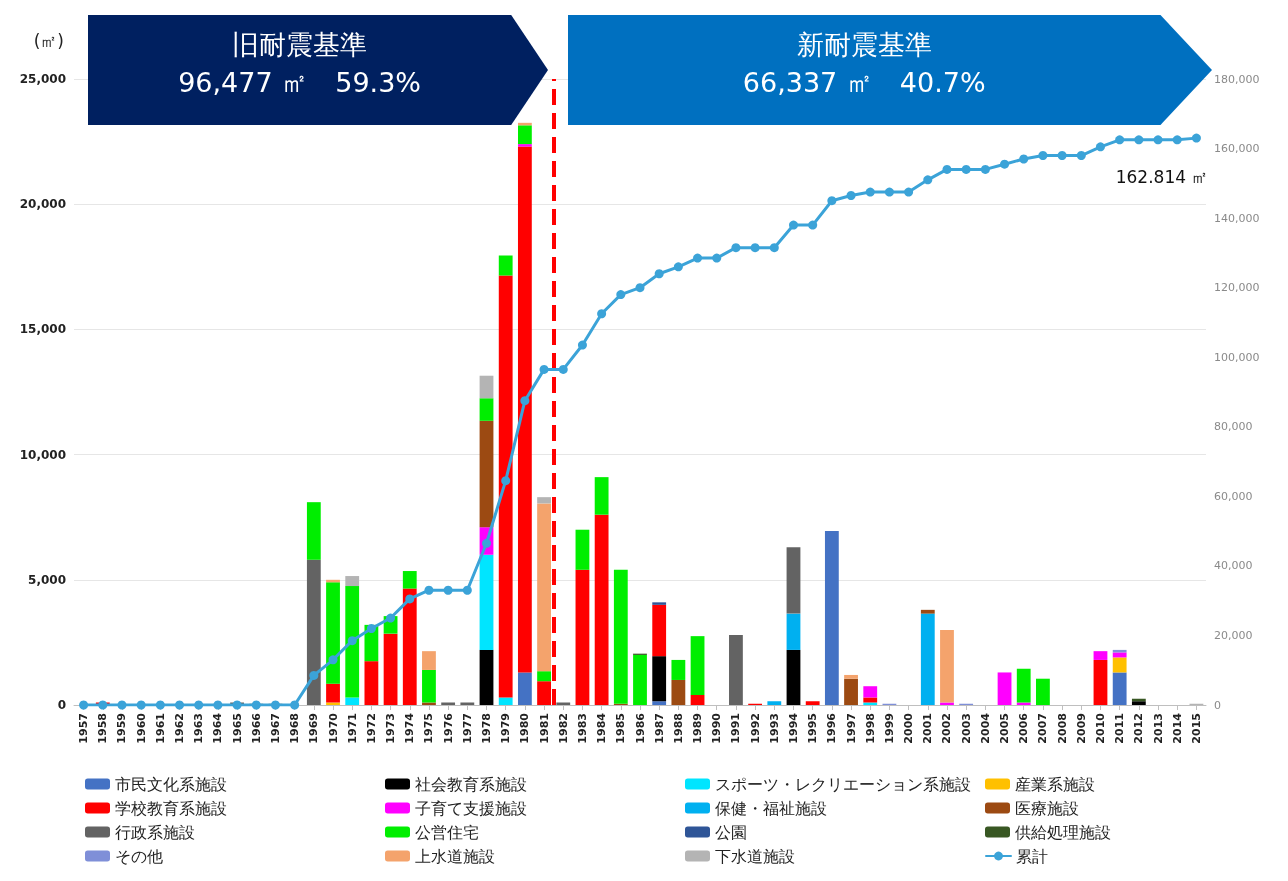  Describe the element at coordinates (139, 856) in the screenshot. I see `legend-label: その他` at that location.